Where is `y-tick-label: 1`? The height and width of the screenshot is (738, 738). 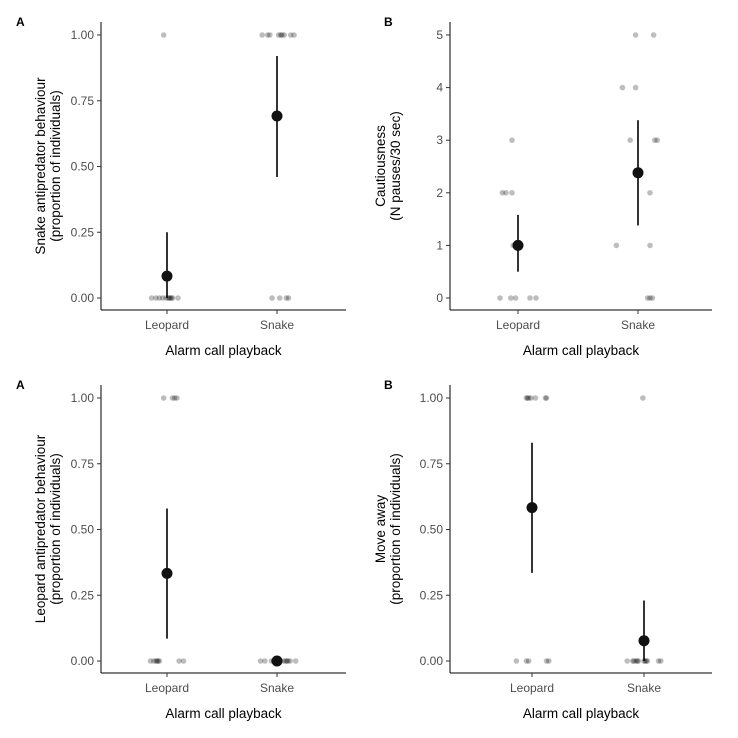 y-tick-label: 1 is located at coordinates (439, 245).